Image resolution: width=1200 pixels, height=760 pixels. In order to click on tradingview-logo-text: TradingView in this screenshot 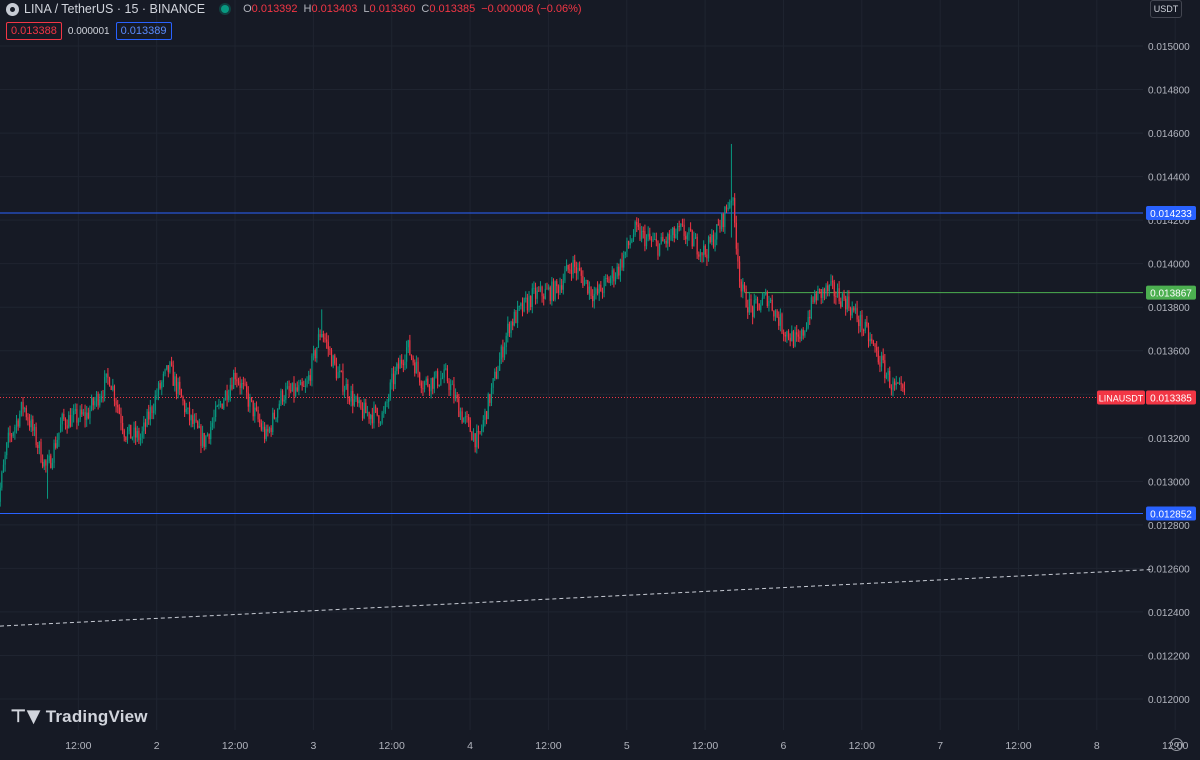, I will do `click(96, 716)`.